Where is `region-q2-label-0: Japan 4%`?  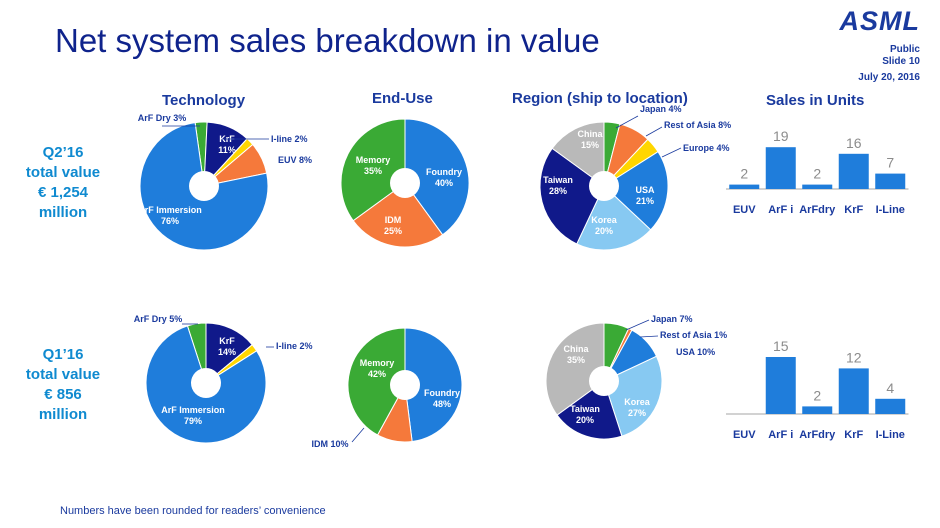
region-q2-label-0: Japan 4% is located at coordinates (661, 109).